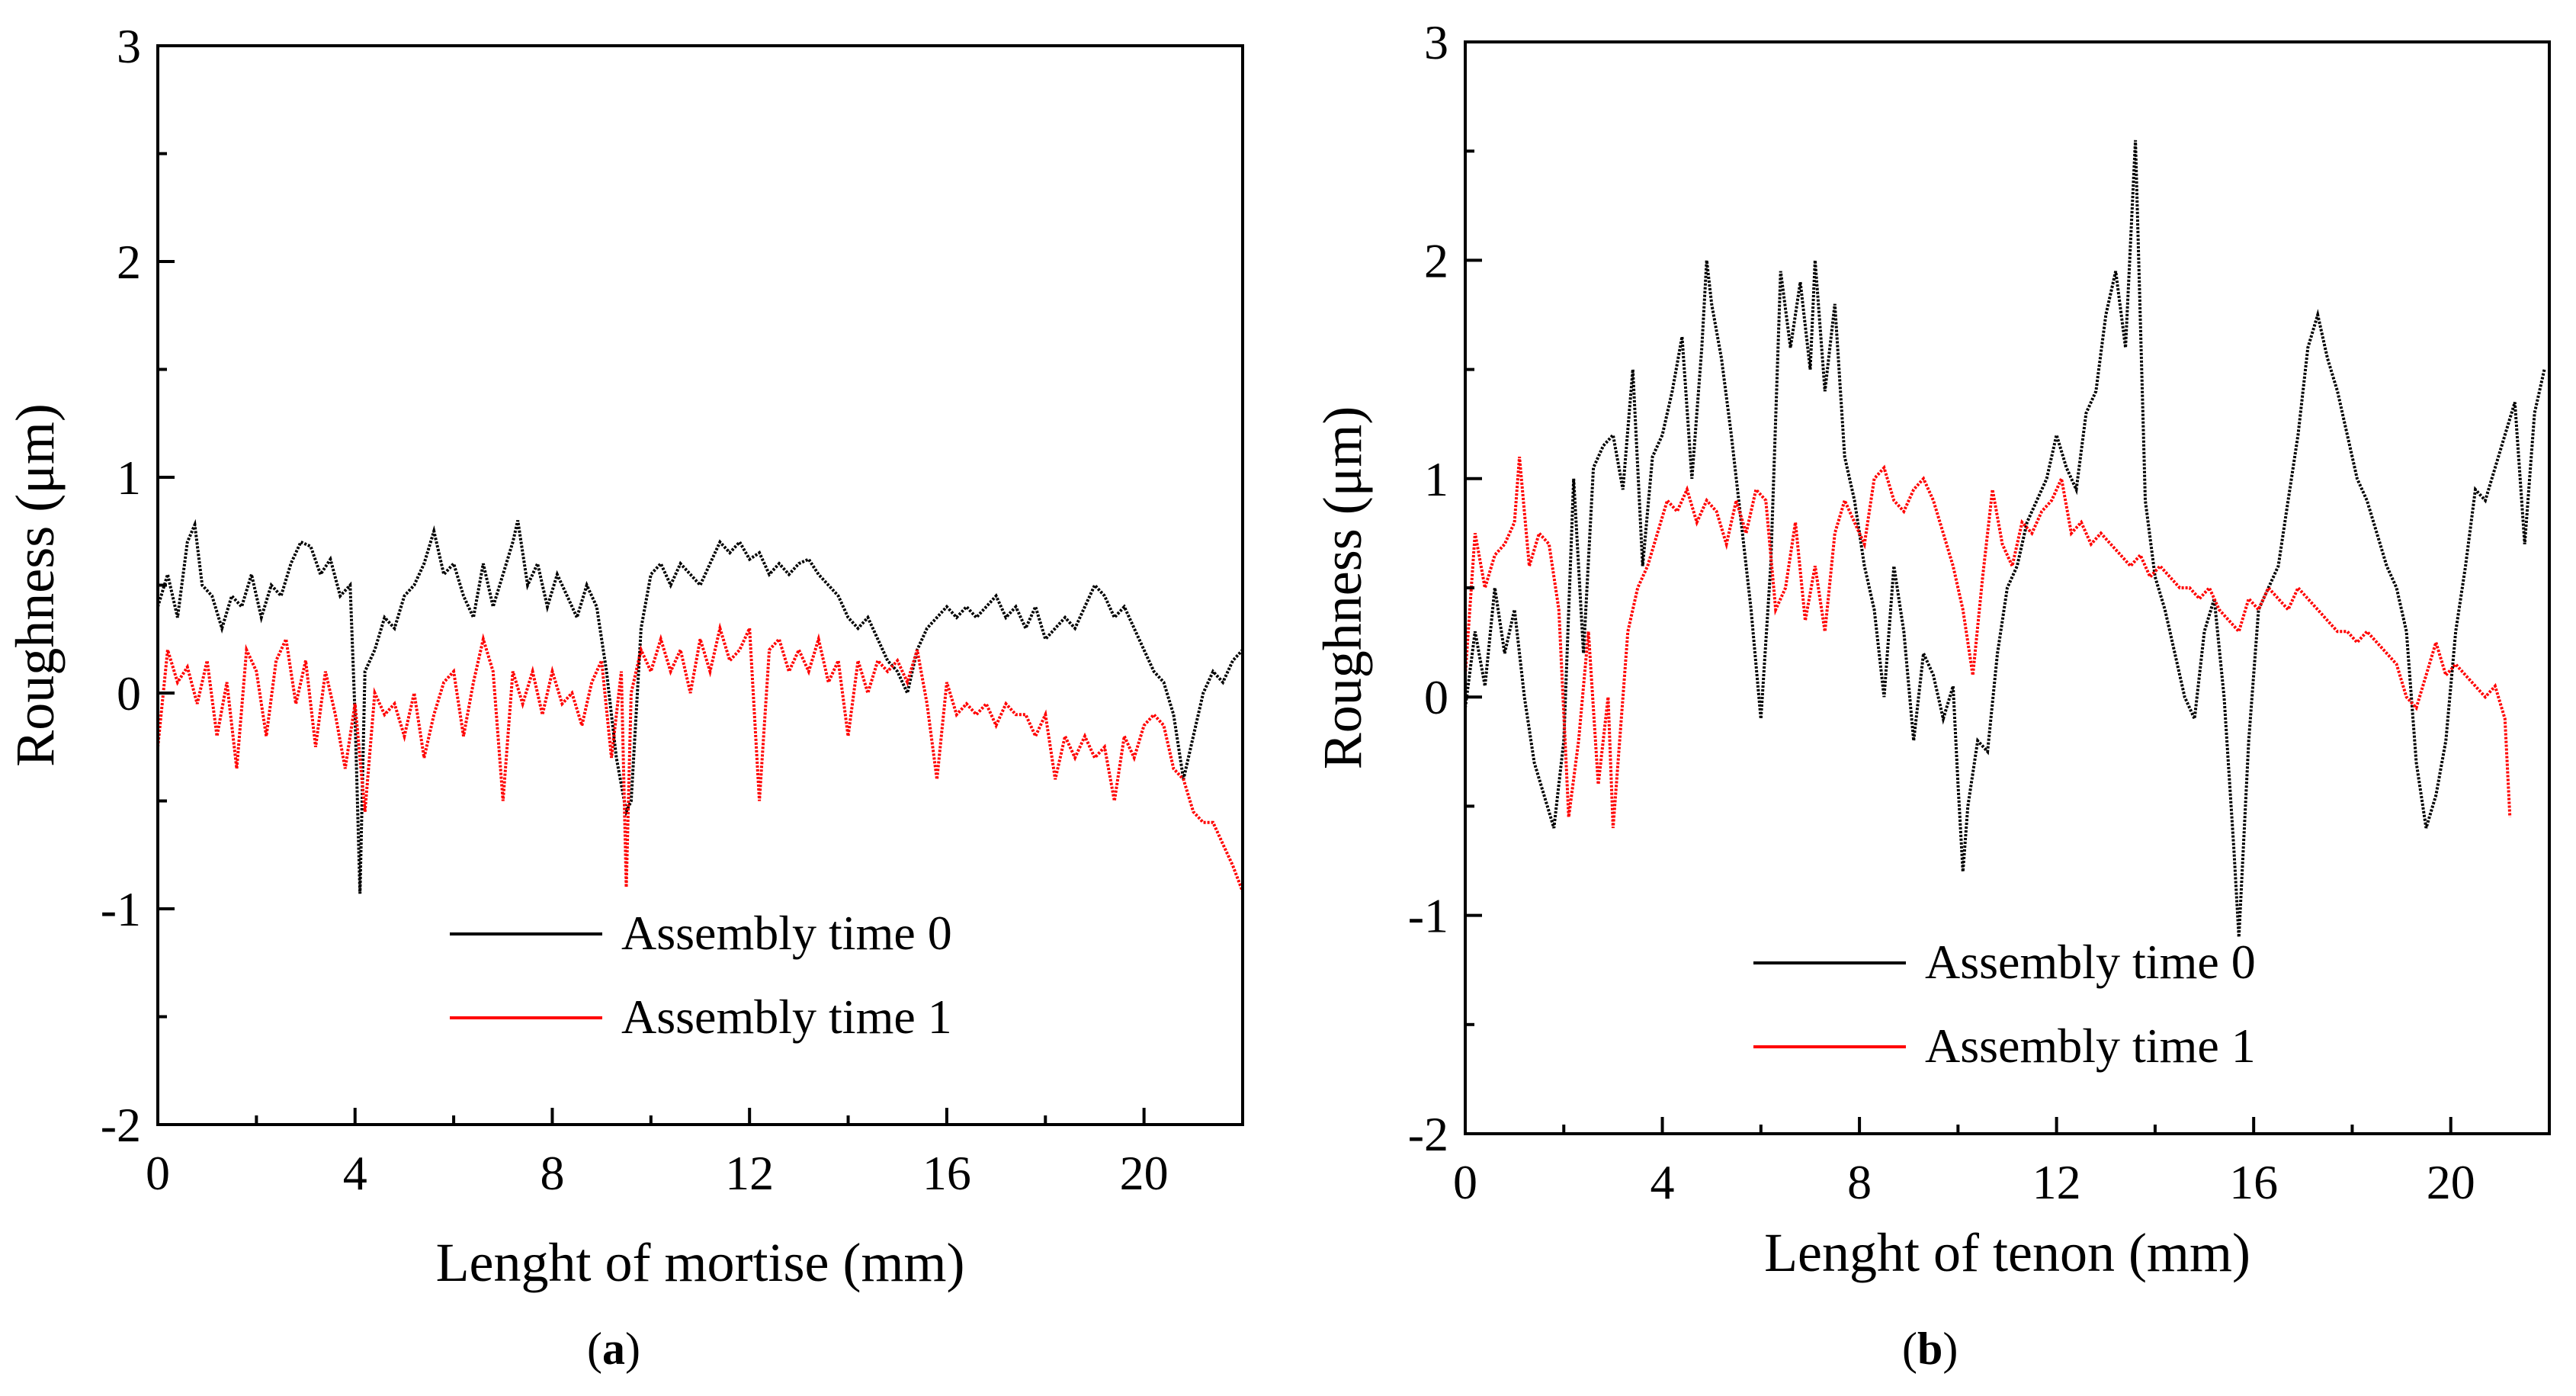 The image size is (2576, 1396). Describe the element at coordinates (1342, 588) in the screenshot. I see `chart-b-y-axis-label: Roughness (μm)` at that location.